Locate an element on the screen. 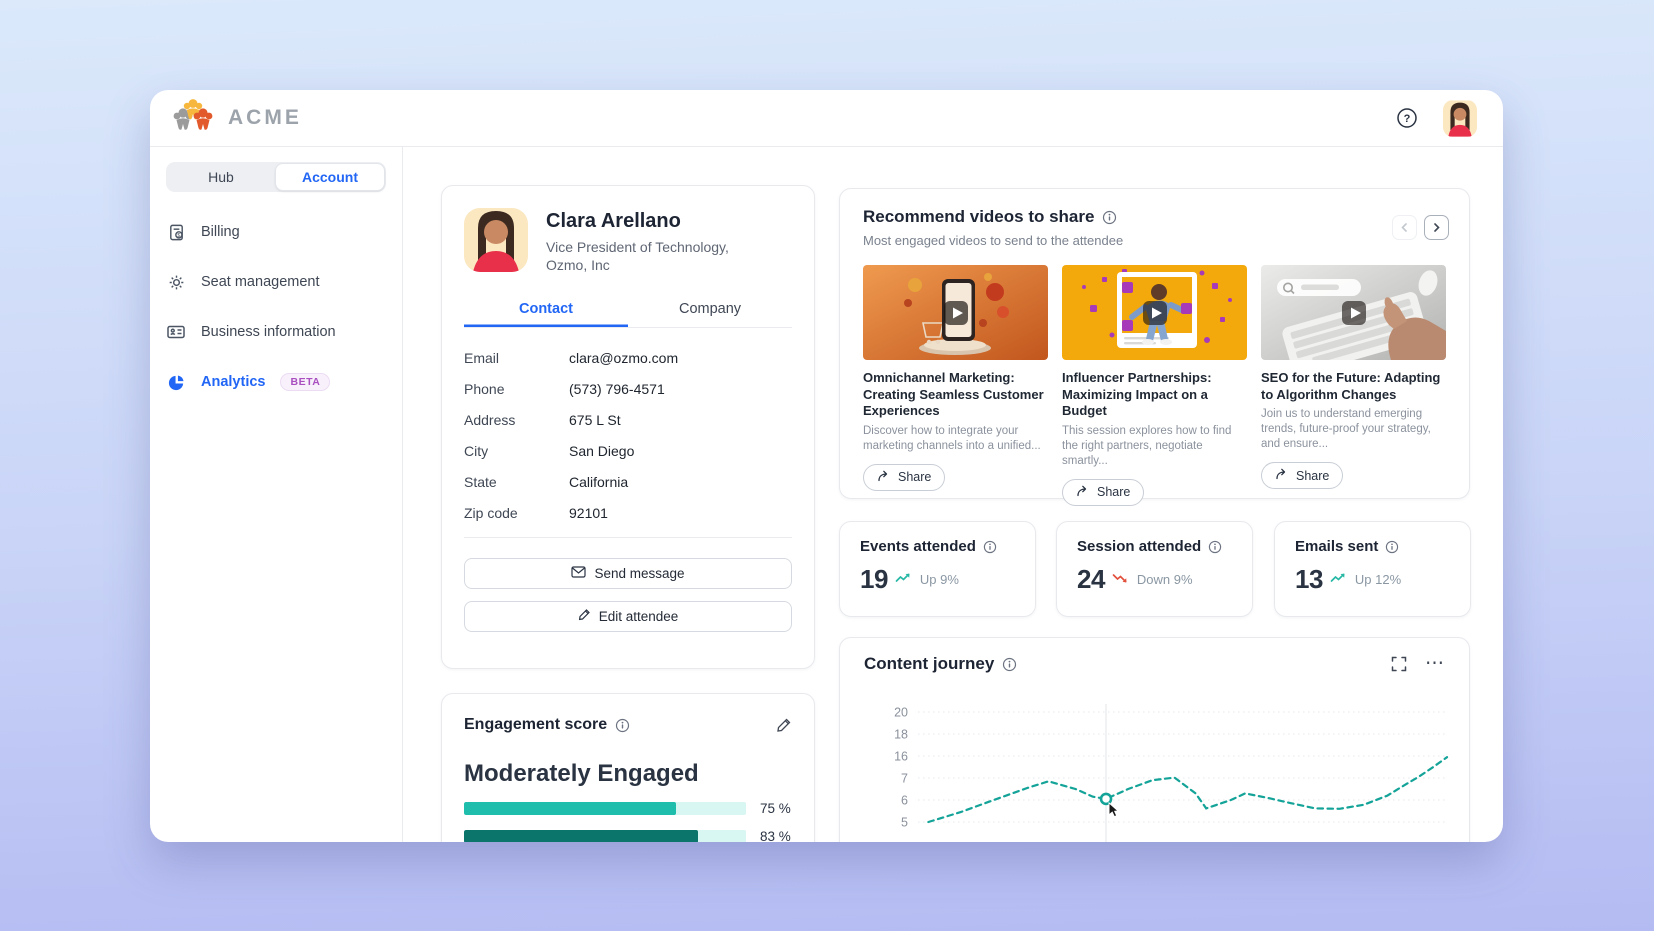  sidebar-item-analytics: Analytics BETA is located at coordinates (276, 382).